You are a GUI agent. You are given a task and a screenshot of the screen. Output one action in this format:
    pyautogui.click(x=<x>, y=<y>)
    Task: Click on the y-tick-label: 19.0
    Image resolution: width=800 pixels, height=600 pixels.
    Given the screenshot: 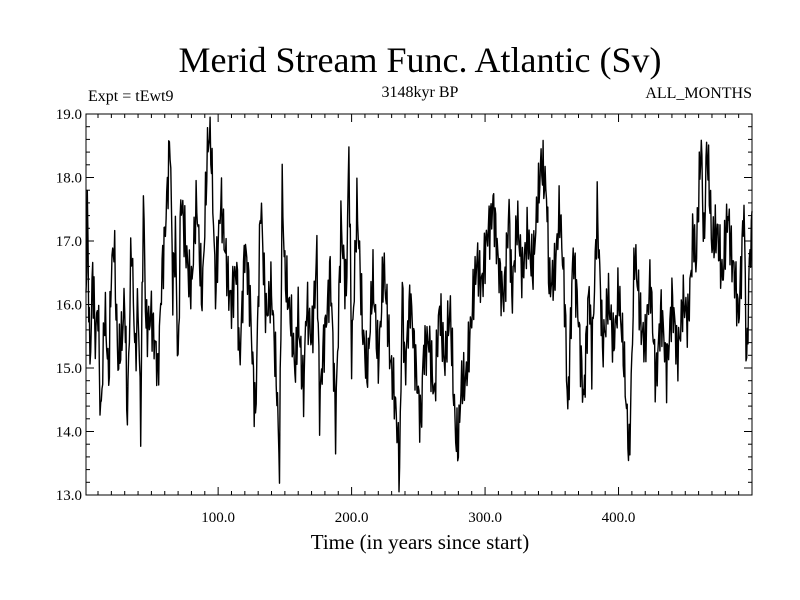 What is the action you would take?
    pyautogui.click(x=69, y=115)
    